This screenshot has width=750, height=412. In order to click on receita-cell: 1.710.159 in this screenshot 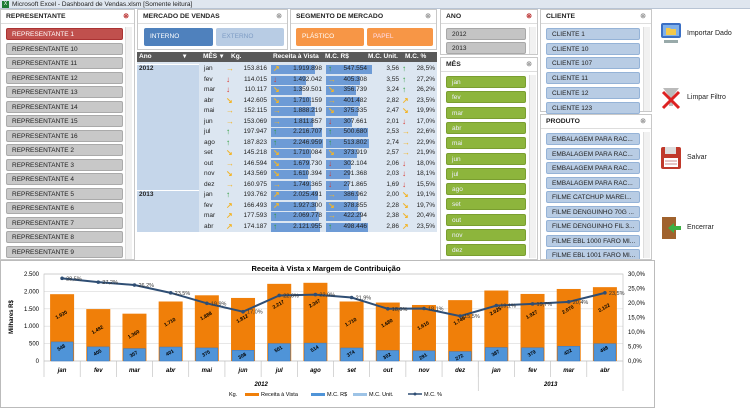, I will do `click(307, 100)`.